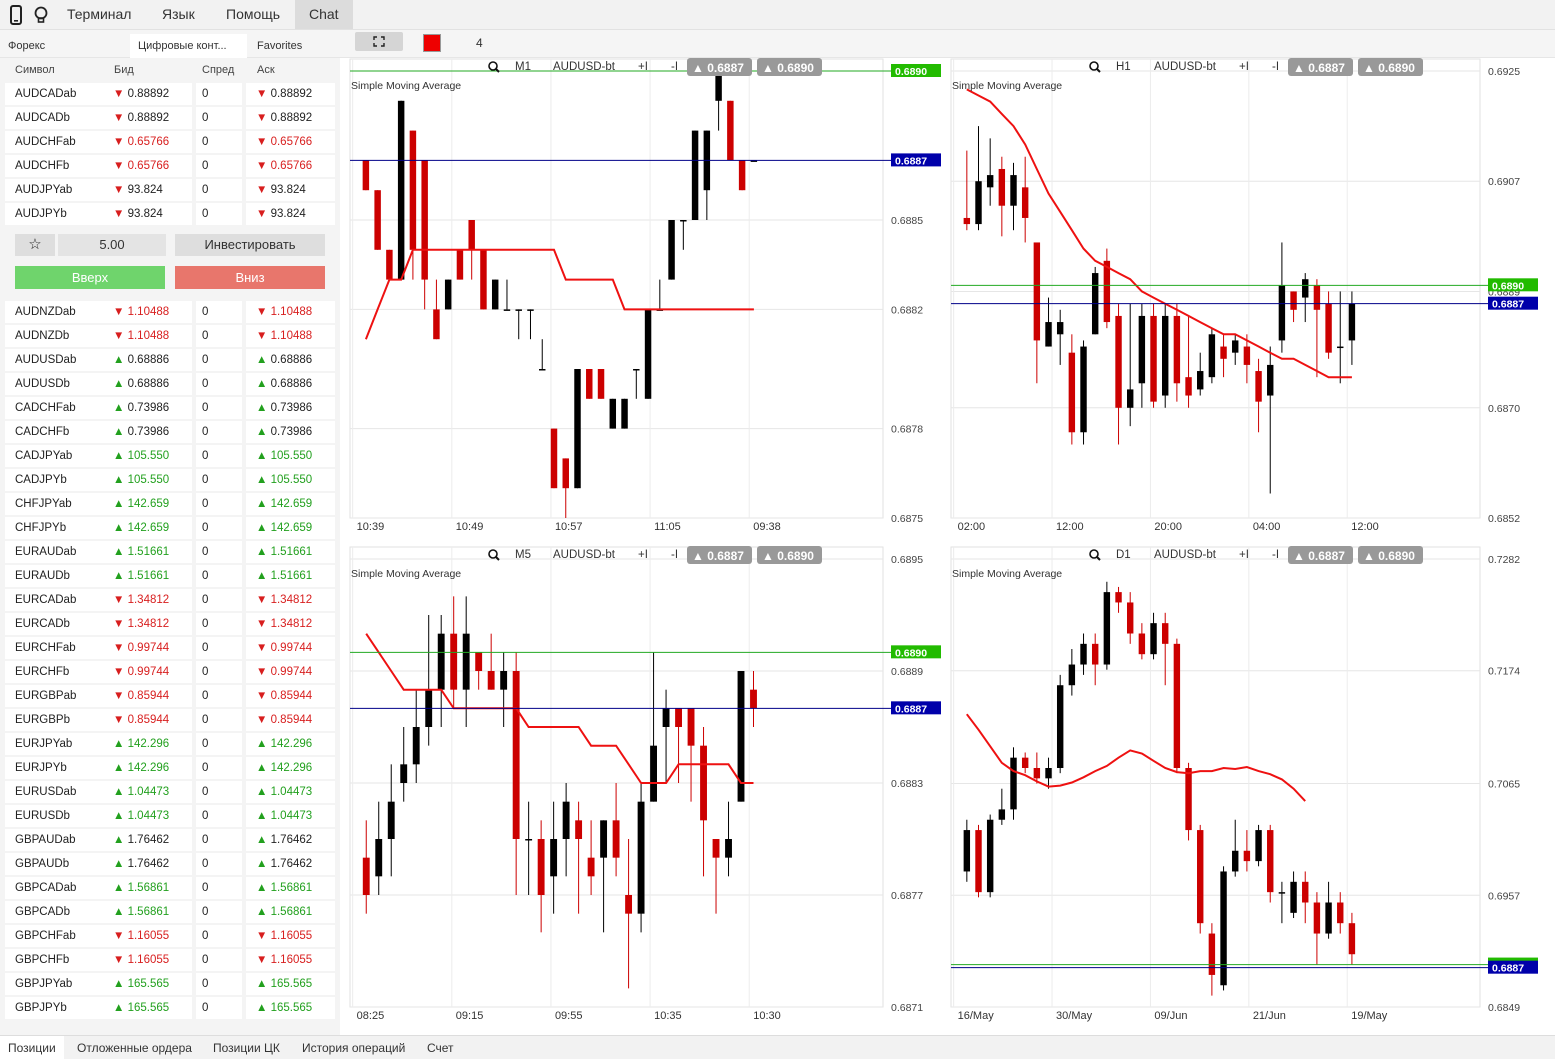 The height and width of the screenshot is (1060, 1555). What do you see at coordinates (170, 214) in the screenshot?
I see `instrument-row: AUDJPYb ▼ 93.824 0 ▼ 93.824` at bounding box center [170, 214].